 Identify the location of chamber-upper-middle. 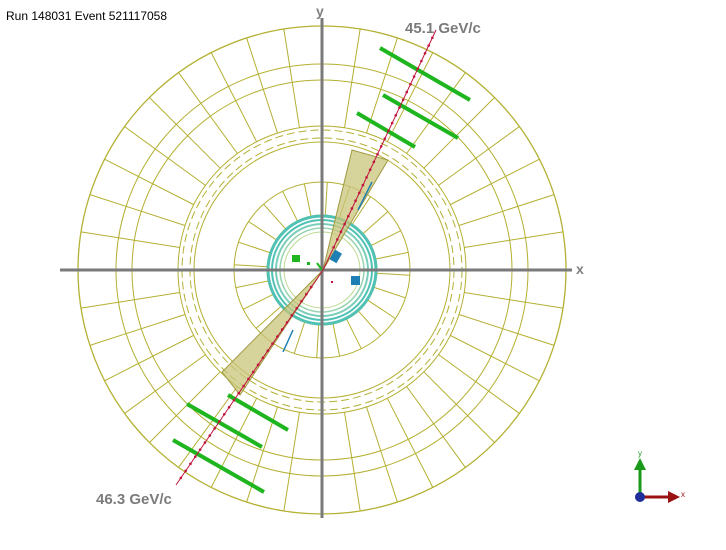
(420, 116).